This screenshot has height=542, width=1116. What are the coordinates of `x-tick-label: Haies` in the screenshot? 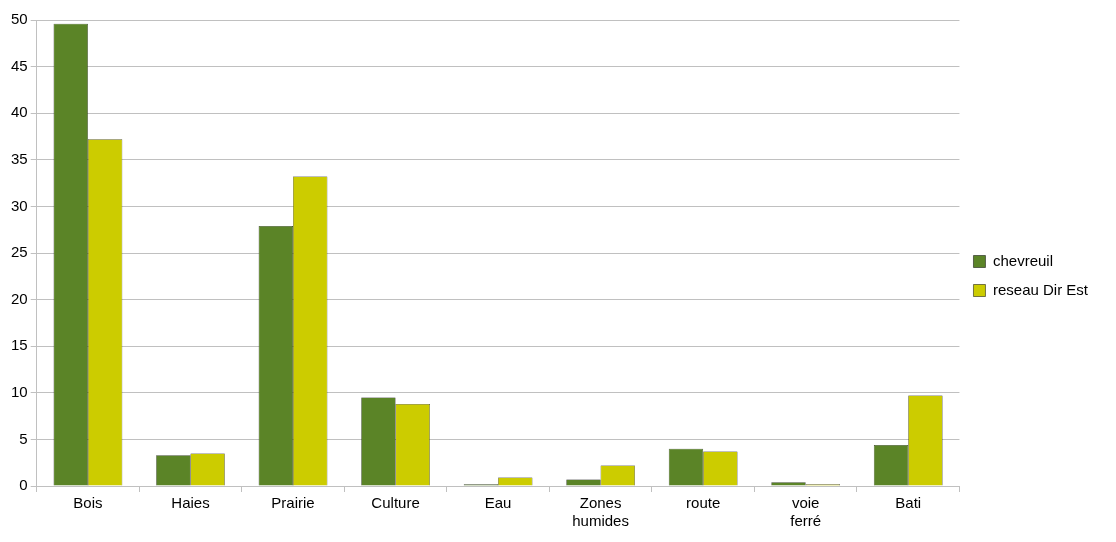 It's located at (190, 503).